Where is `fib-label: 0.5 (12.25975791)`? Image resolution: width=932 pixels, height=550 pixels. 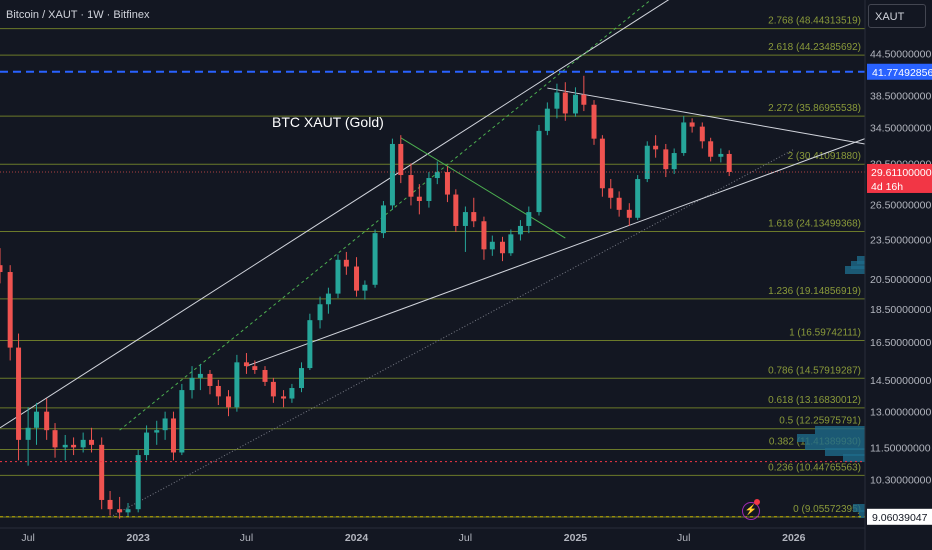 fib-label: 0.5 (12.25975791) is located at coordinates (820, 421).